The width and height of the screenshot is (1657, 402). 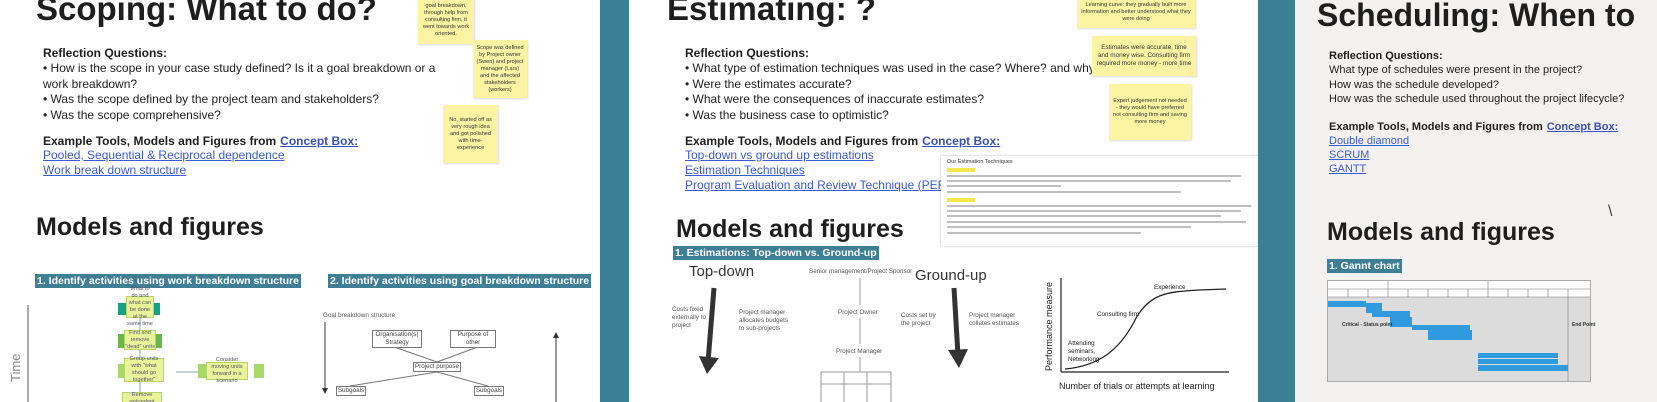 What do you see at coordinates (779, 155) in the screenshot?
I see `link: Top-down vs ground up estimations` at bounding box center [779, 155].